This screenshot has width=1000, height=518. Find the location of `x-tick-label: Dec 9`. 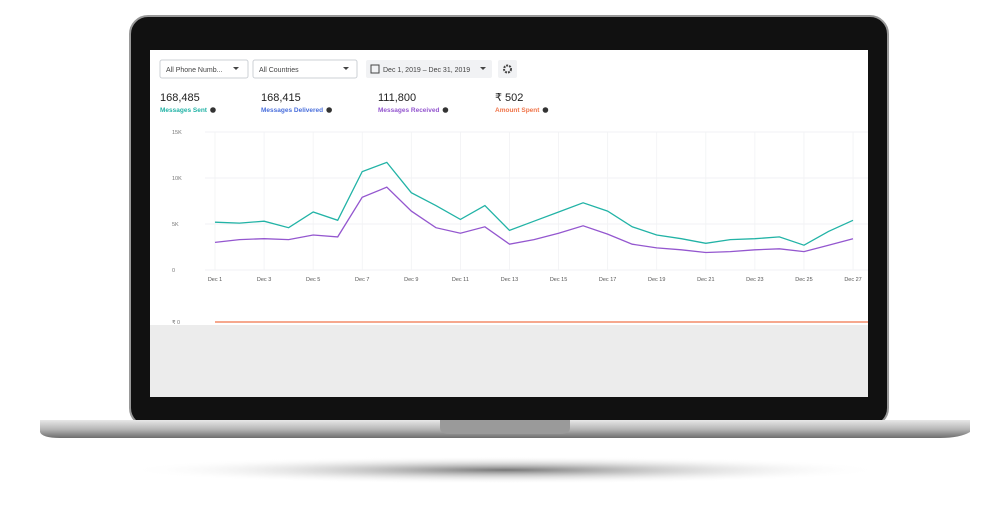

x-tick-label: Dec 9 is located at coordinates (411, 280).